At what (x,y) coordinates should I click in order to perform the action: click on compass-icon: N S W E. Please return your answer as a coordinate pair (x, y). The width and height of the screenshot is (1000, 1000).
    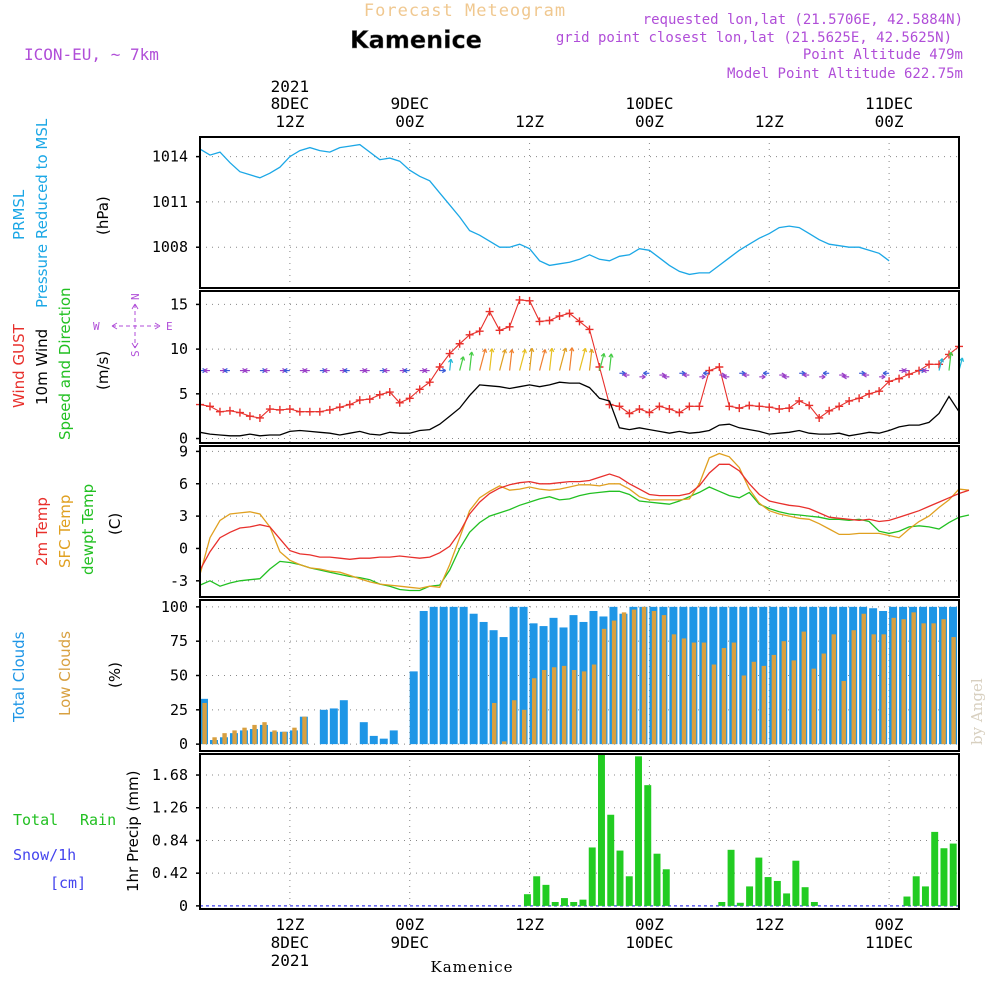
    Looking at the image, I should click on (133, 325).